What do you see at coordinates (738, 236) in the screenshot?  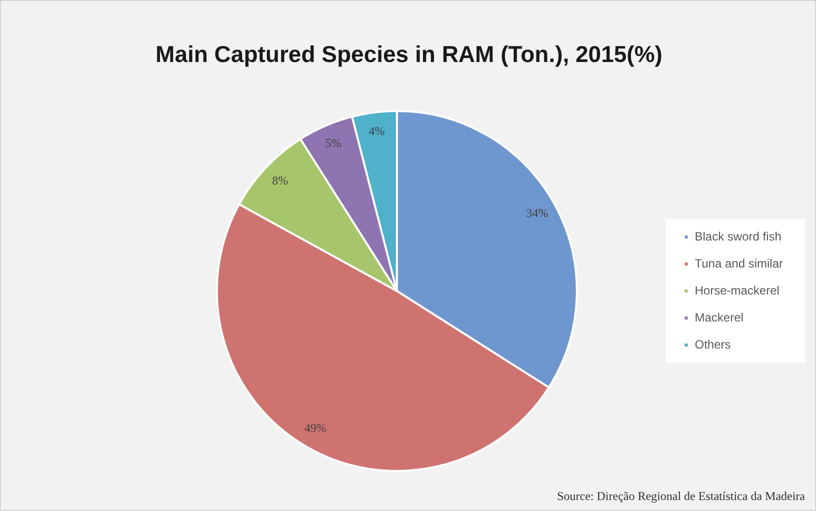 I see `legend-label: Black sword fish` at bounding box center [738, 236].